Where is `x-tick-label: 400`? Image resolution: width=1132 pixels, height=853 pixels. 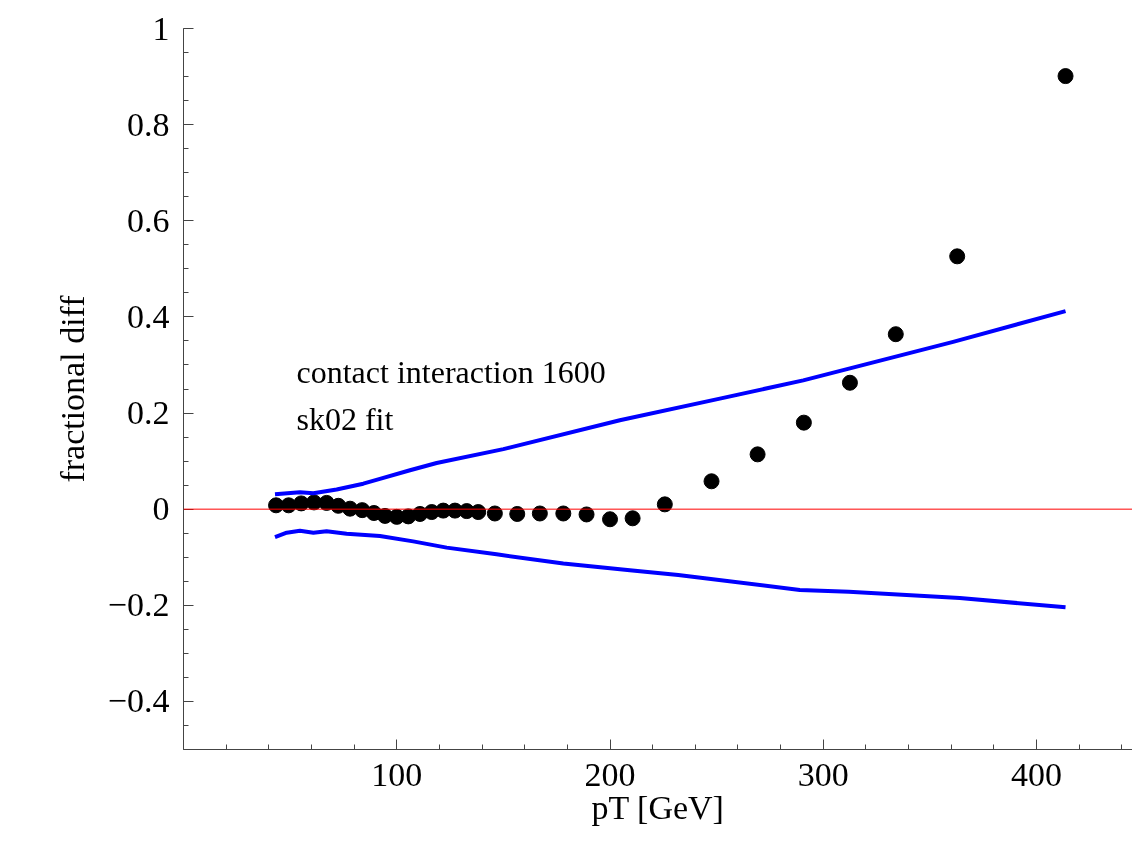
x-tick-label: 400 is located at coordinates (1037, 774).